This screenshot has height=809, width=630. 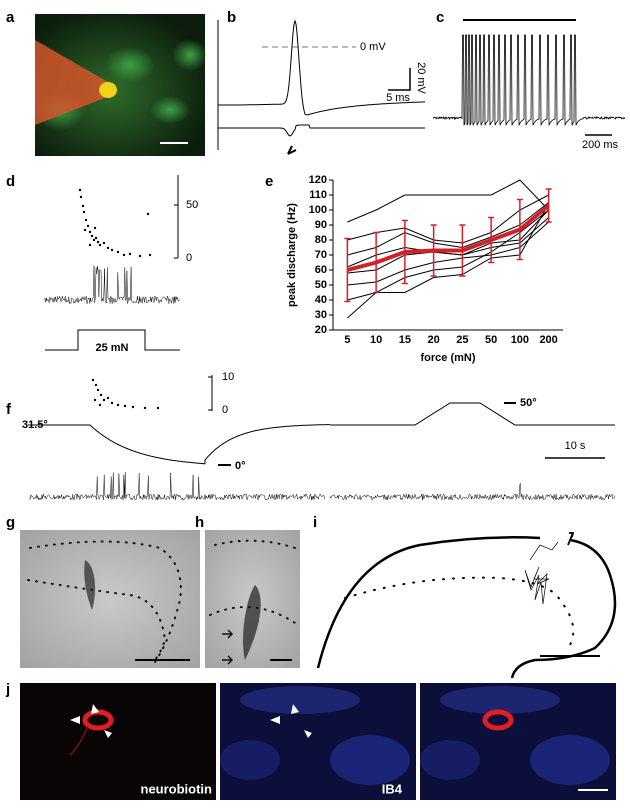 I want to click on confocal-image: IB4, so click(x=318, y=741).